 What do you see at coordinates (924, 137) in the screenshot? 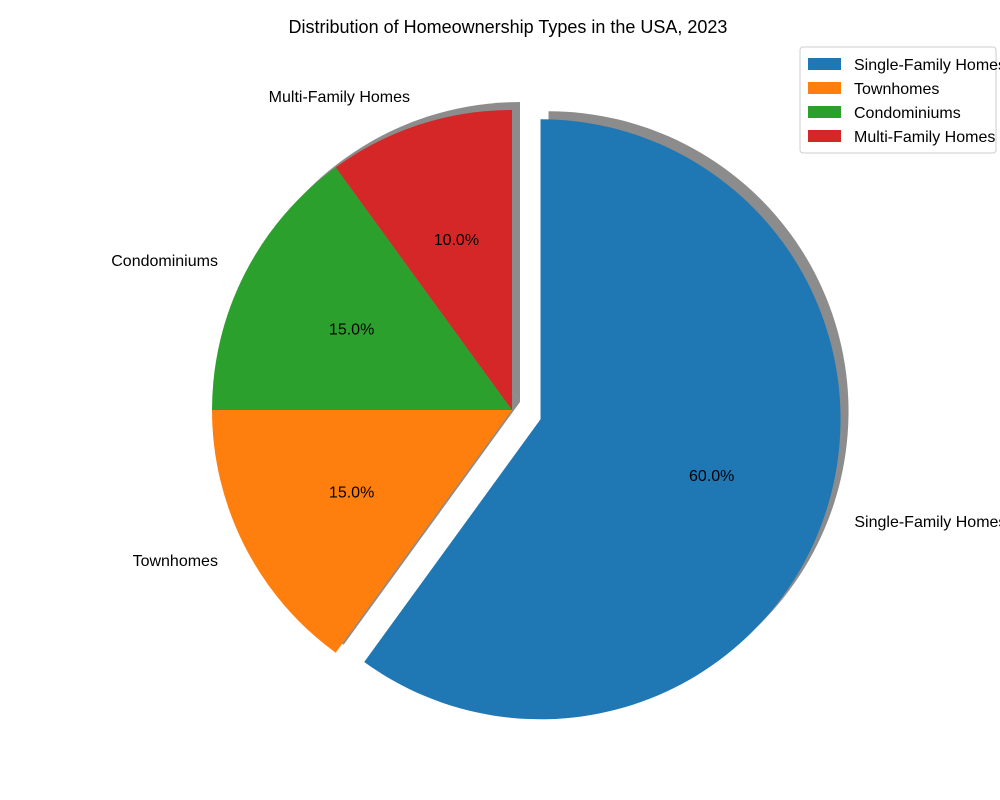
I see `legend-label-multi-family-homes: Multi-Family Homes` at bounding box center [924, 137].